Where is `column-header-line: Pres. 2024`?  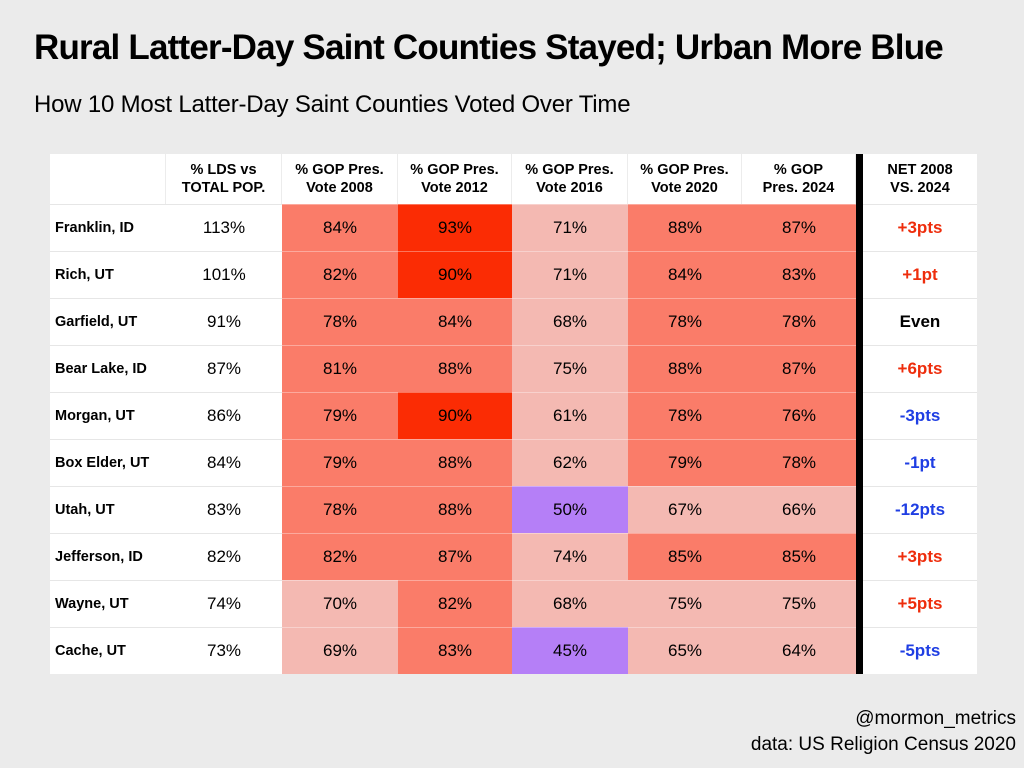 column-header-line: Pres. 2024 is located at coordinates (798, 188).